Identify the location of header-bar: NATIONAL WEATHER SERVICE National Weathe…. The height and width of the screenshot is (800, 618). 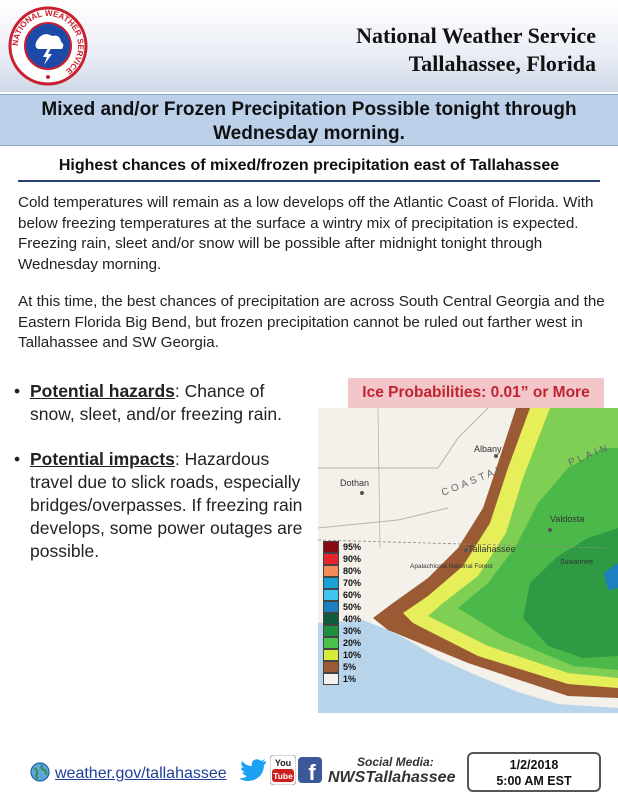
(309, 46).